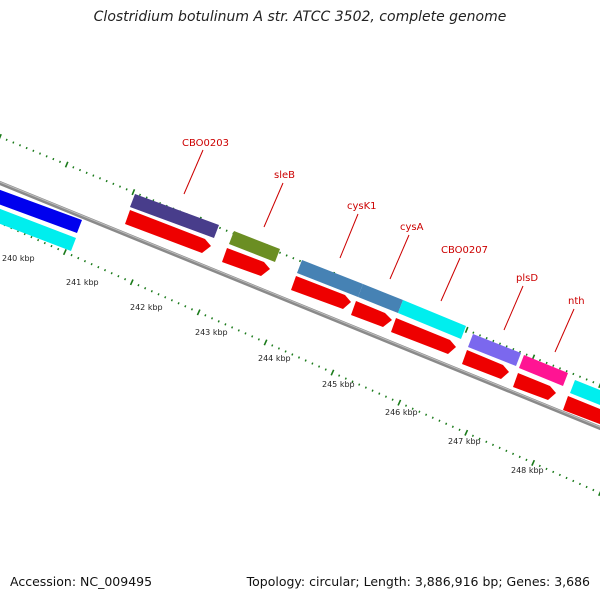  I want to click on scale-label-240: 240 kbp, so click(18, 258).